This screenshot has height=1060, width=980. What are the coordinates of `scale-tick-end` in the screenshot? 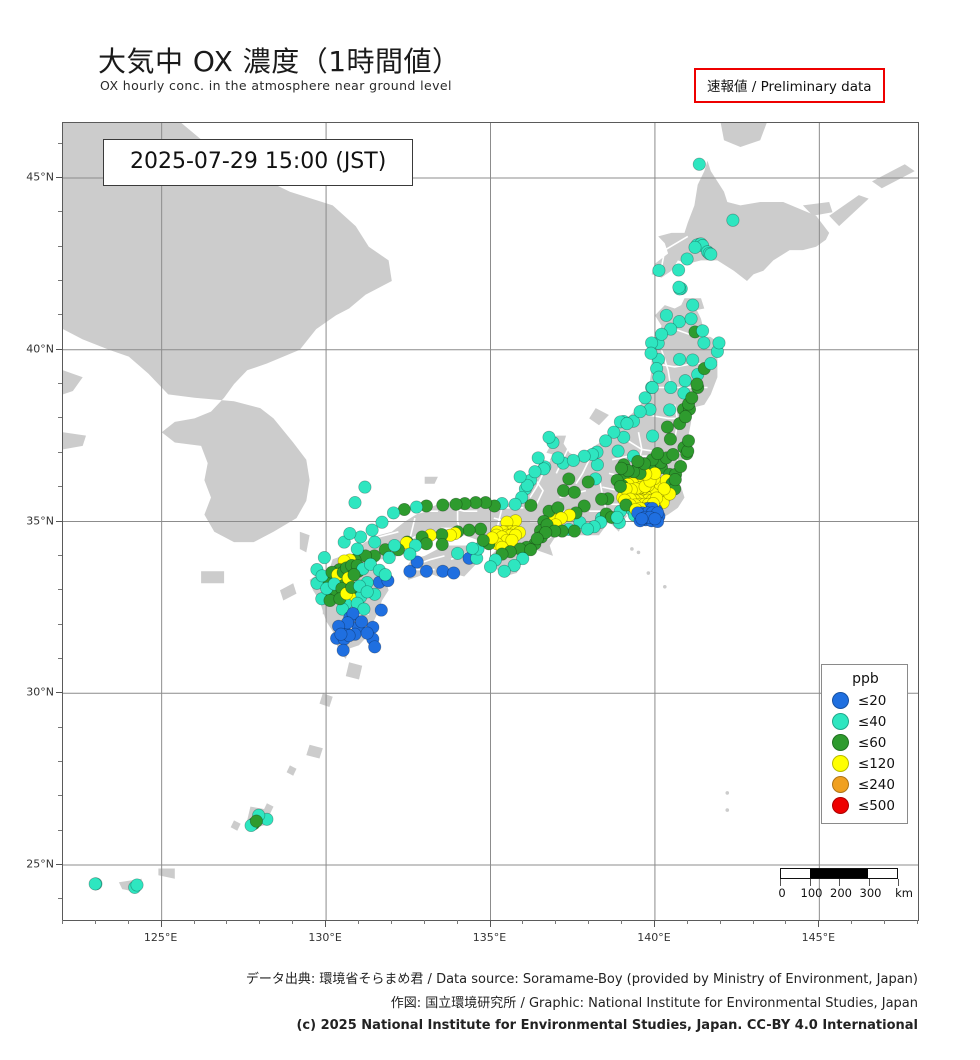 It's located at (898, 882).